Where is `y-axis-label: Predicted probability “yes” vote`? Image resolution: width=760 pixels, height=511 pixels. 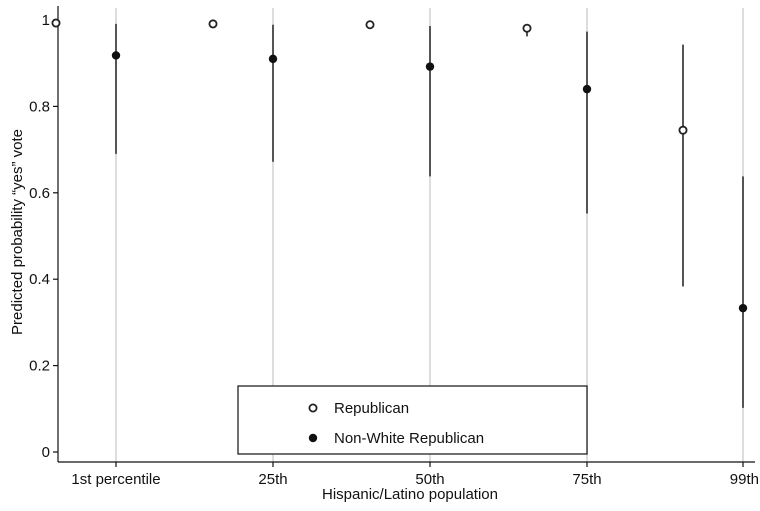 y-axis-label: Predicted probability “yes” vote is located at coordinates (17, 232).